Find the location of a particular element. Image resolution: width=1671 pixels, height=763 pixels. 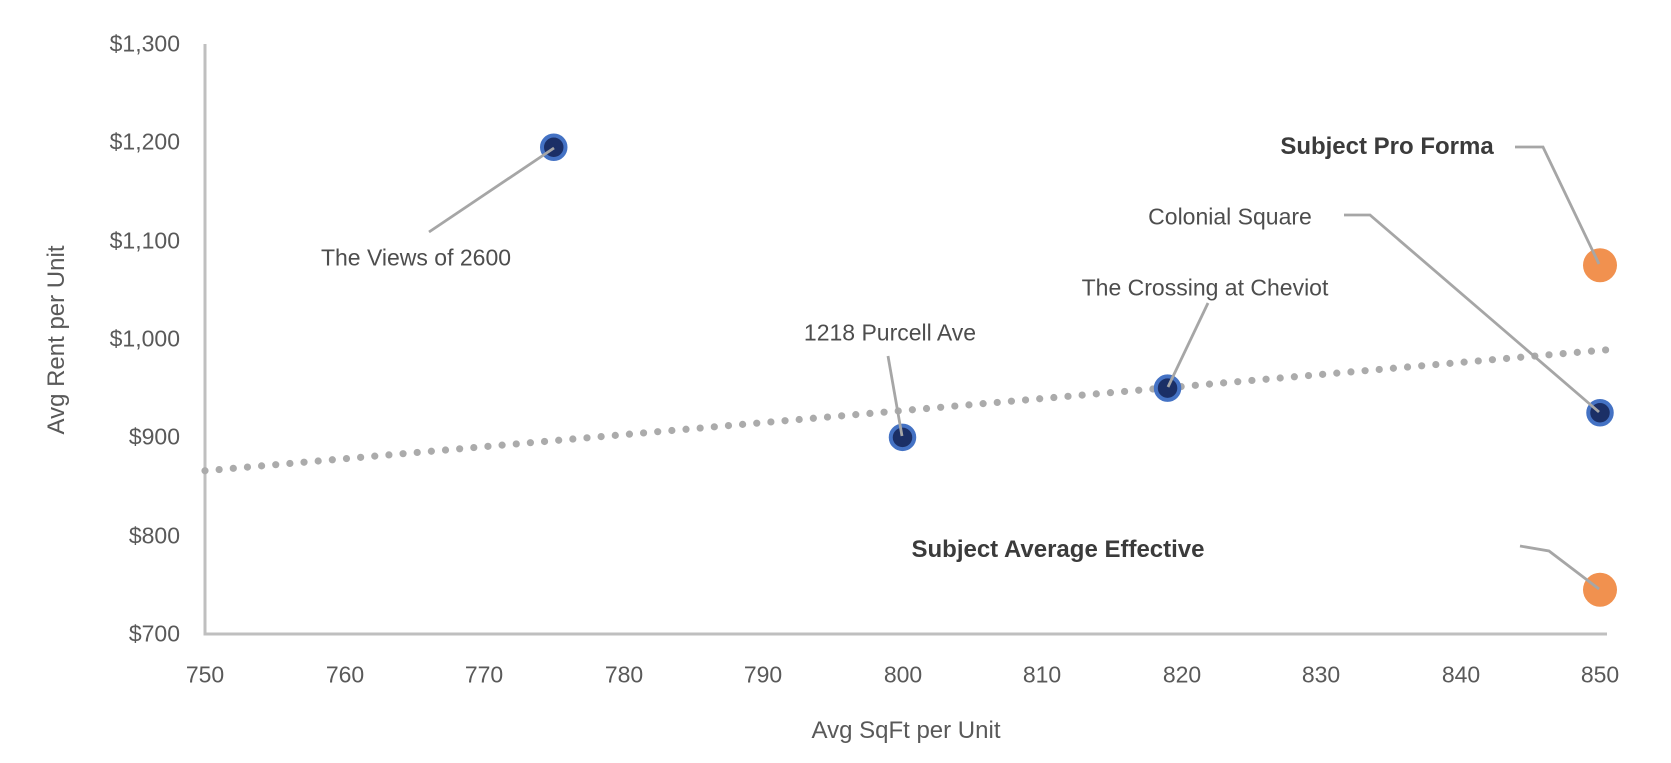

point-label-subject-pro-forma: Subject Pro Forma is located at coordinates (1387, 146).